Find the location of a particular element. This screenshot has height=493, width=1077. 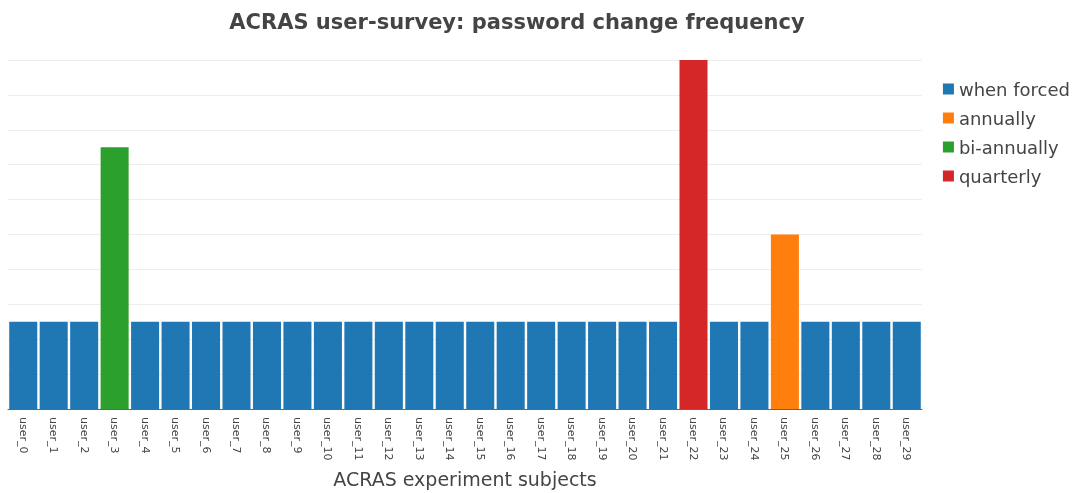

x-tick-label: user_25 is located at coordinates (785, 439).